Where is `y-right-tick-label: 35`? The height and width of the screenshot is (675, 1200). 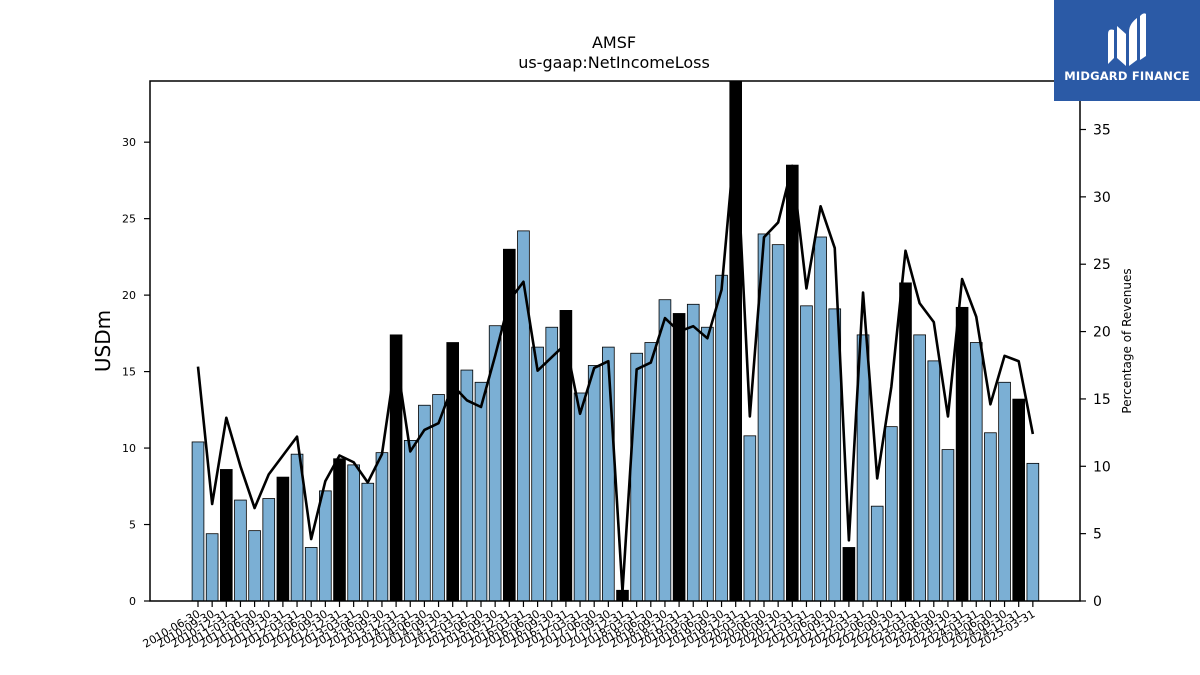 y-right-tick-label: 35 is located at coordinates (1102, 130).